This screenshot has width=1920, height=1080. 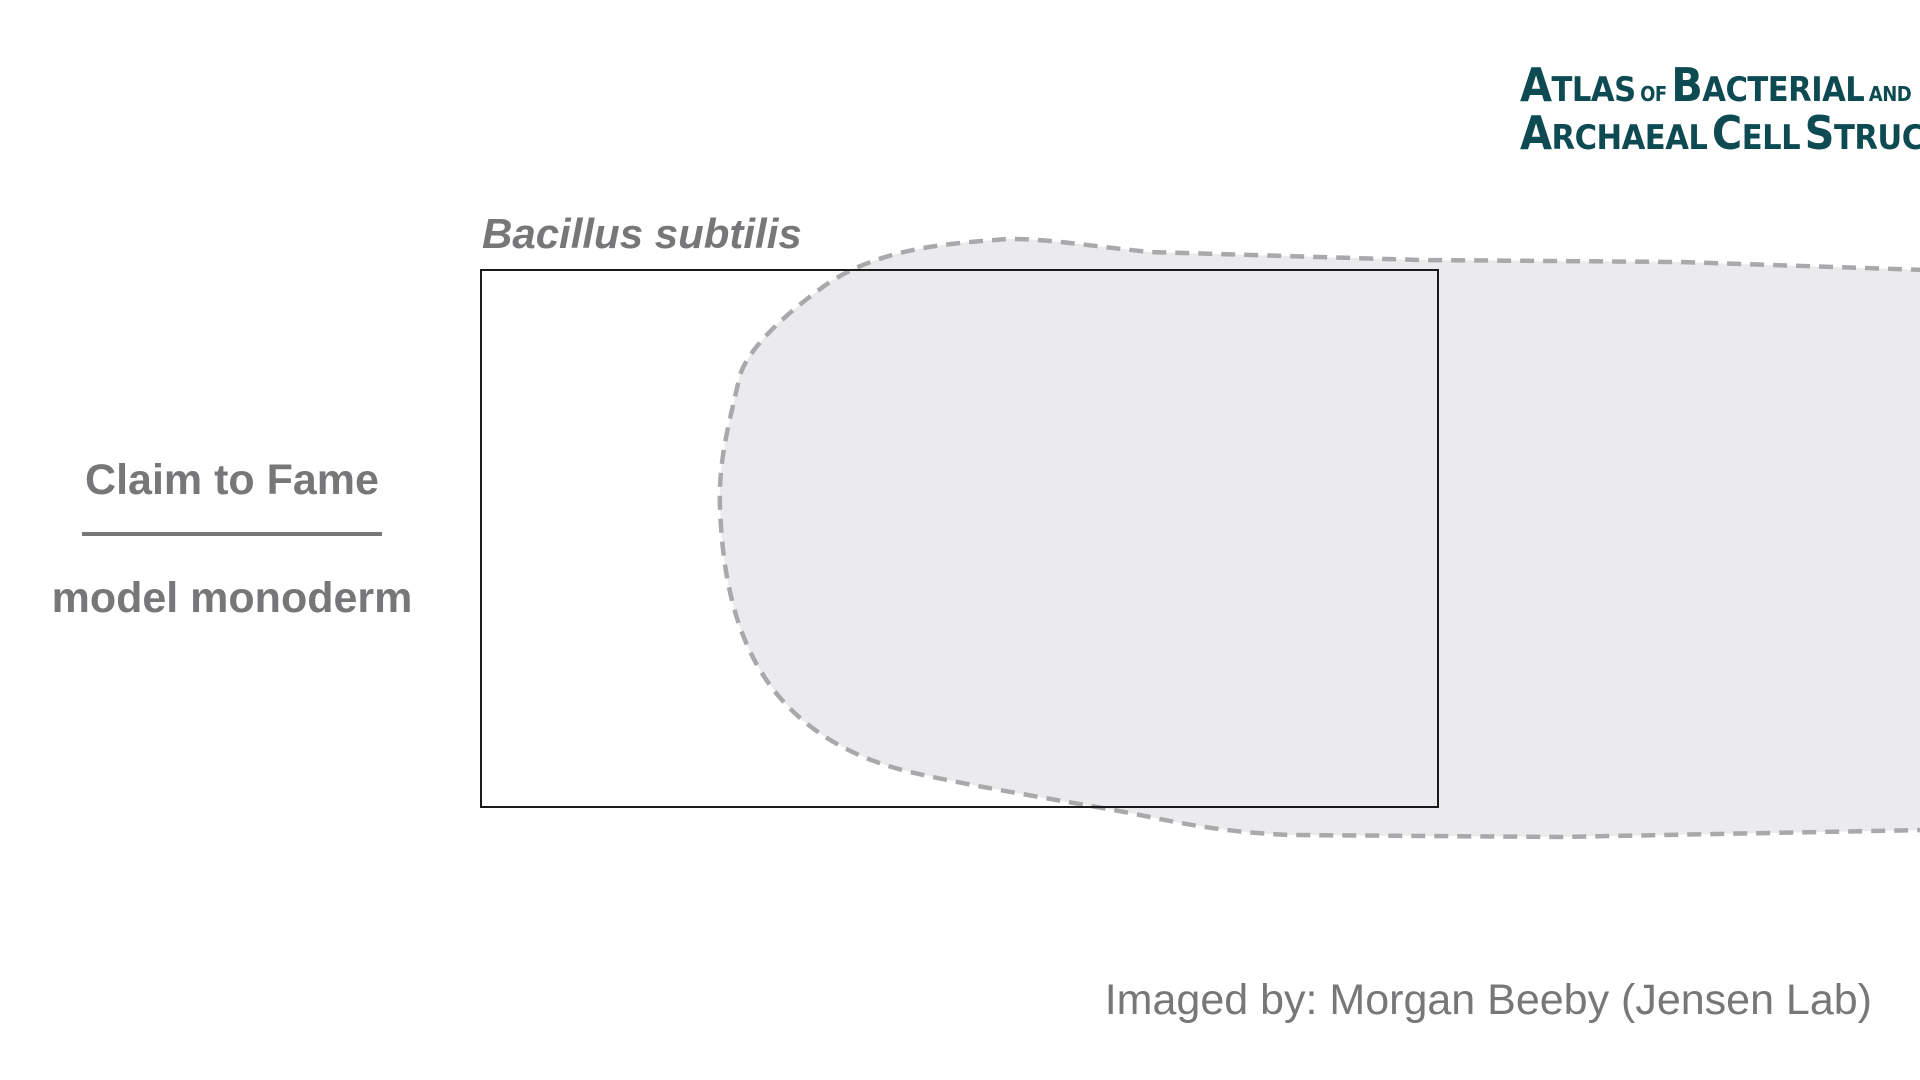 What do you see at coordinates (1687, 85) in the screenshot?
I see `logo-letter: B` at bounding box center [1687, 85].